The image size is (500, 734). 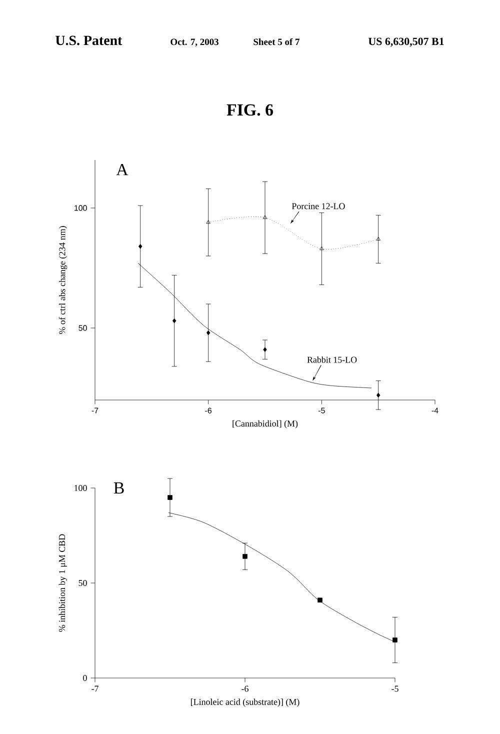 What do you see at coordinates (406, 42) in the screenshot?
I see `text: US 6,630,507 B1` at bounding box center [406, 42].